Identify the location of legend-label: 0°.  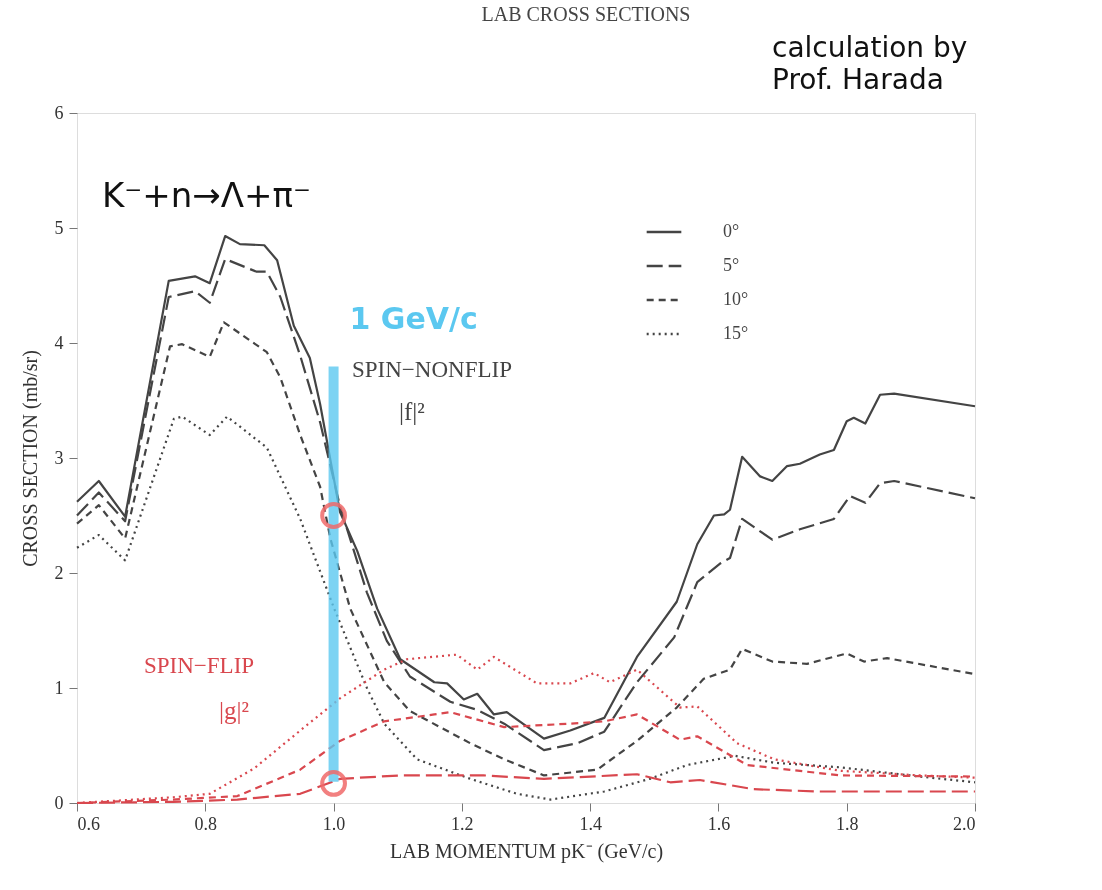
(731, 231).